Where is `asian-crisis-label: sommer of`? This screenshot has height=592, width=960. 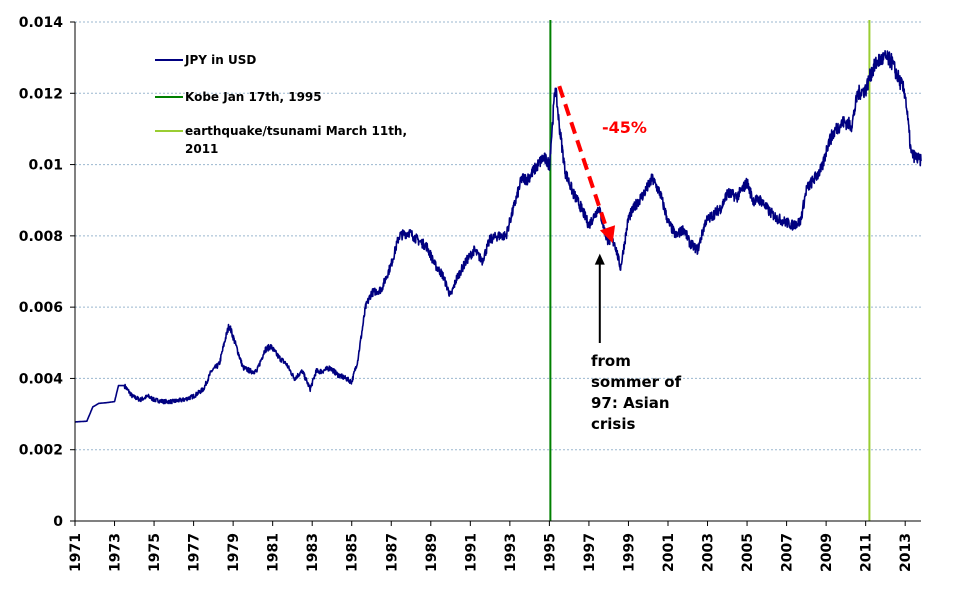 asian-crisis-label: sommer of is located at coordinates (636, 382).